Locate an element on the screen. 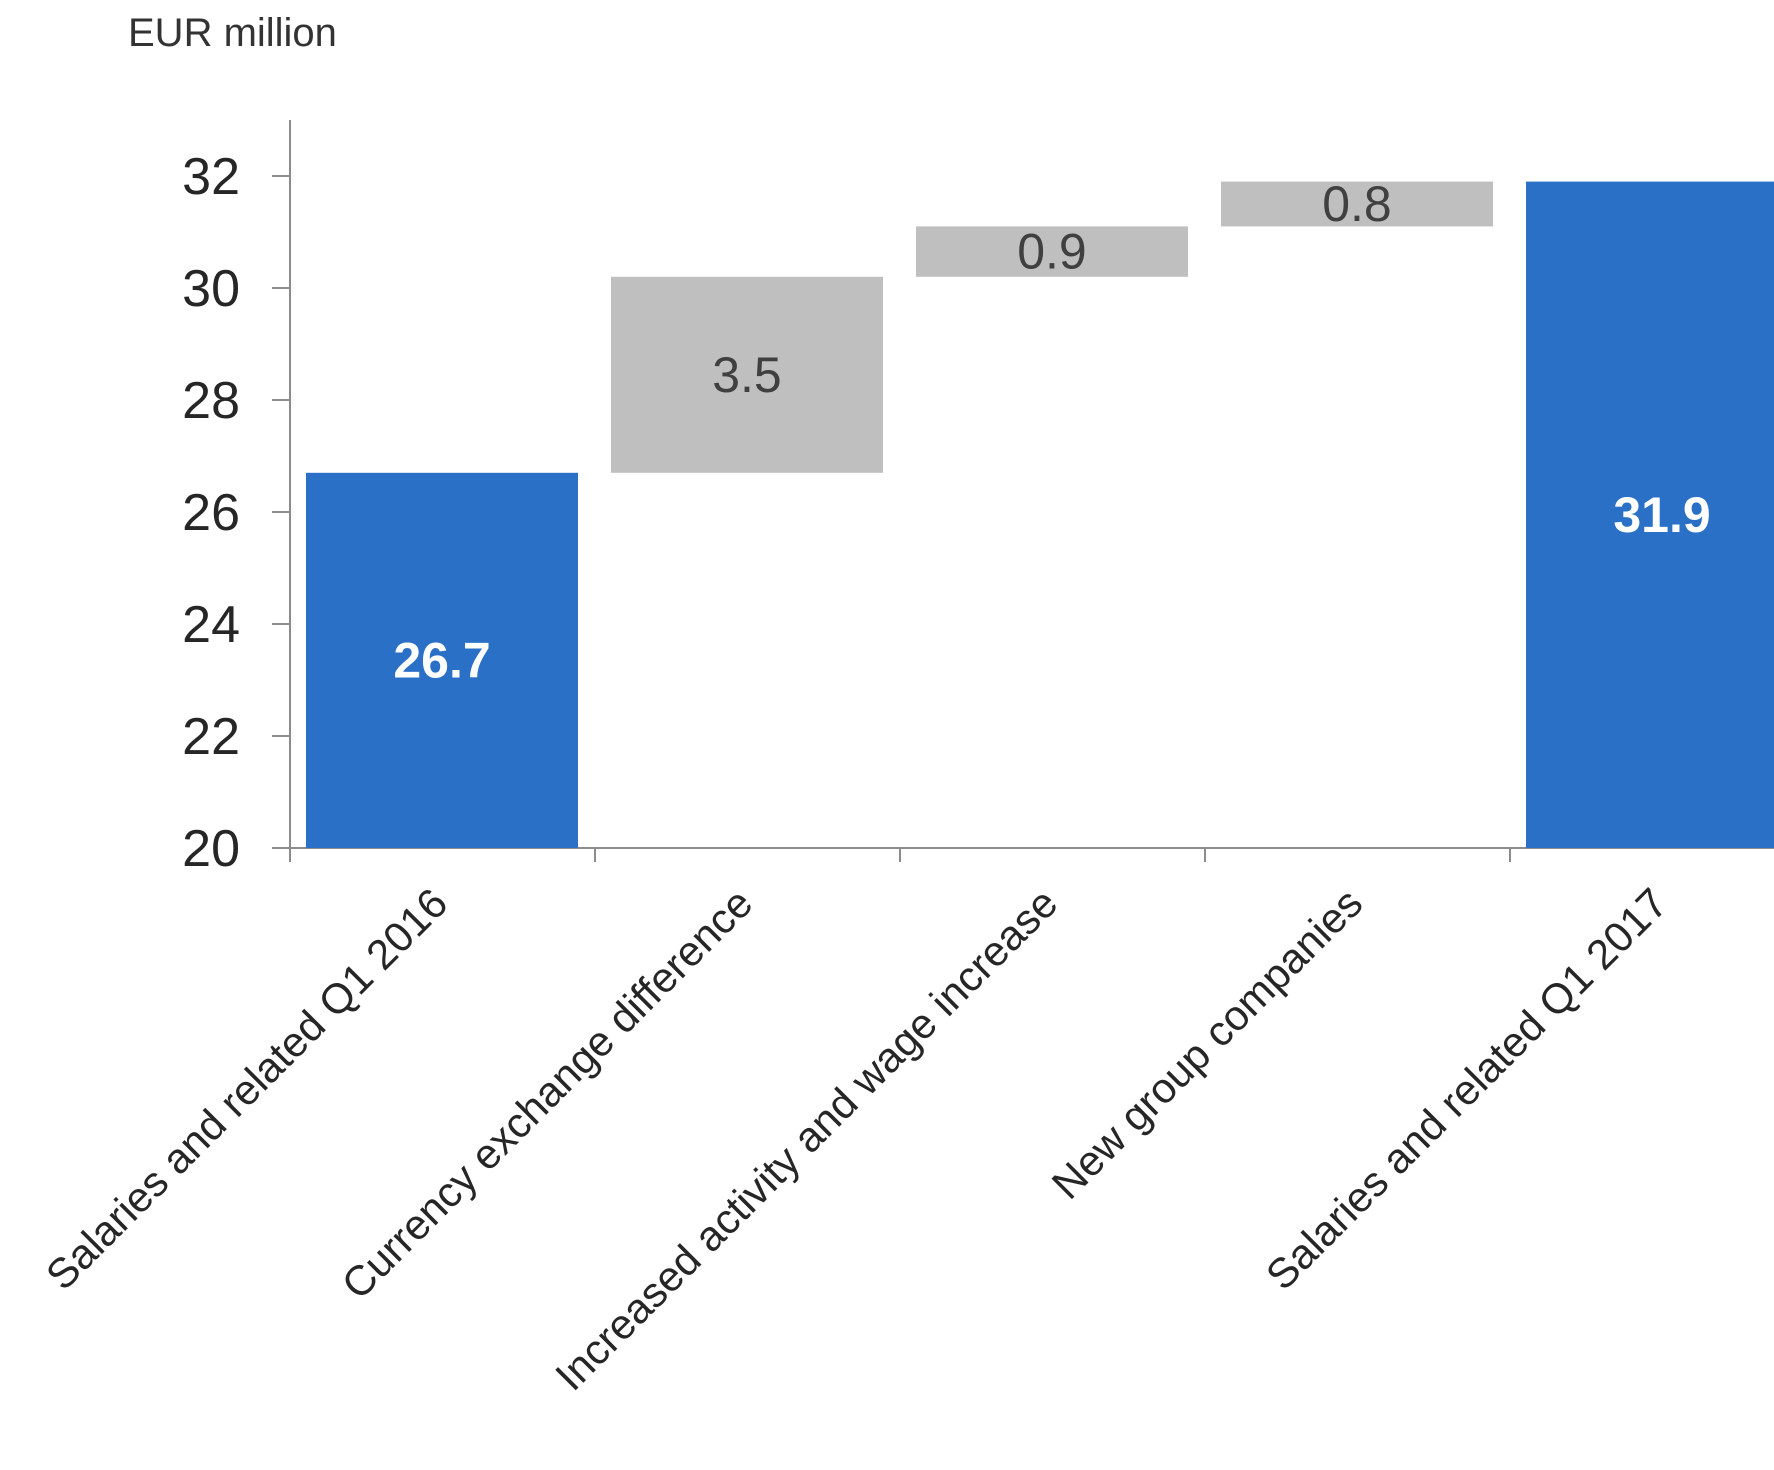  y-tick-label: 28 is located at coordinates (211, 401).